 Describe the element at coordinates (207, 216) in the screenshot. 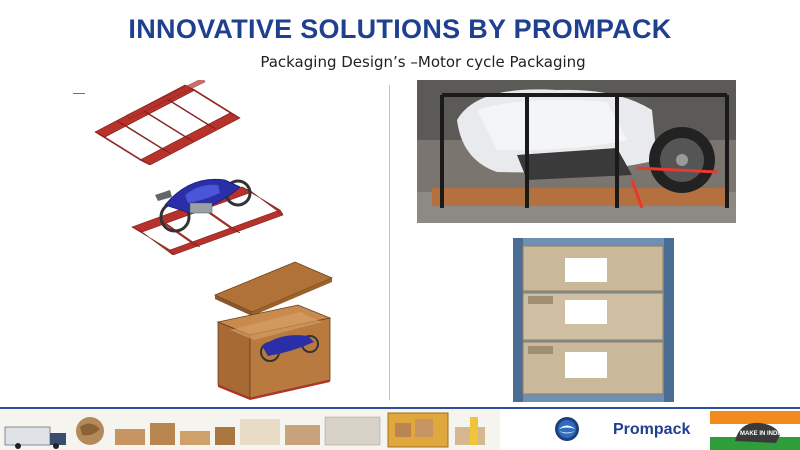

I see `motorcycle-on-base-illustration` at that location.